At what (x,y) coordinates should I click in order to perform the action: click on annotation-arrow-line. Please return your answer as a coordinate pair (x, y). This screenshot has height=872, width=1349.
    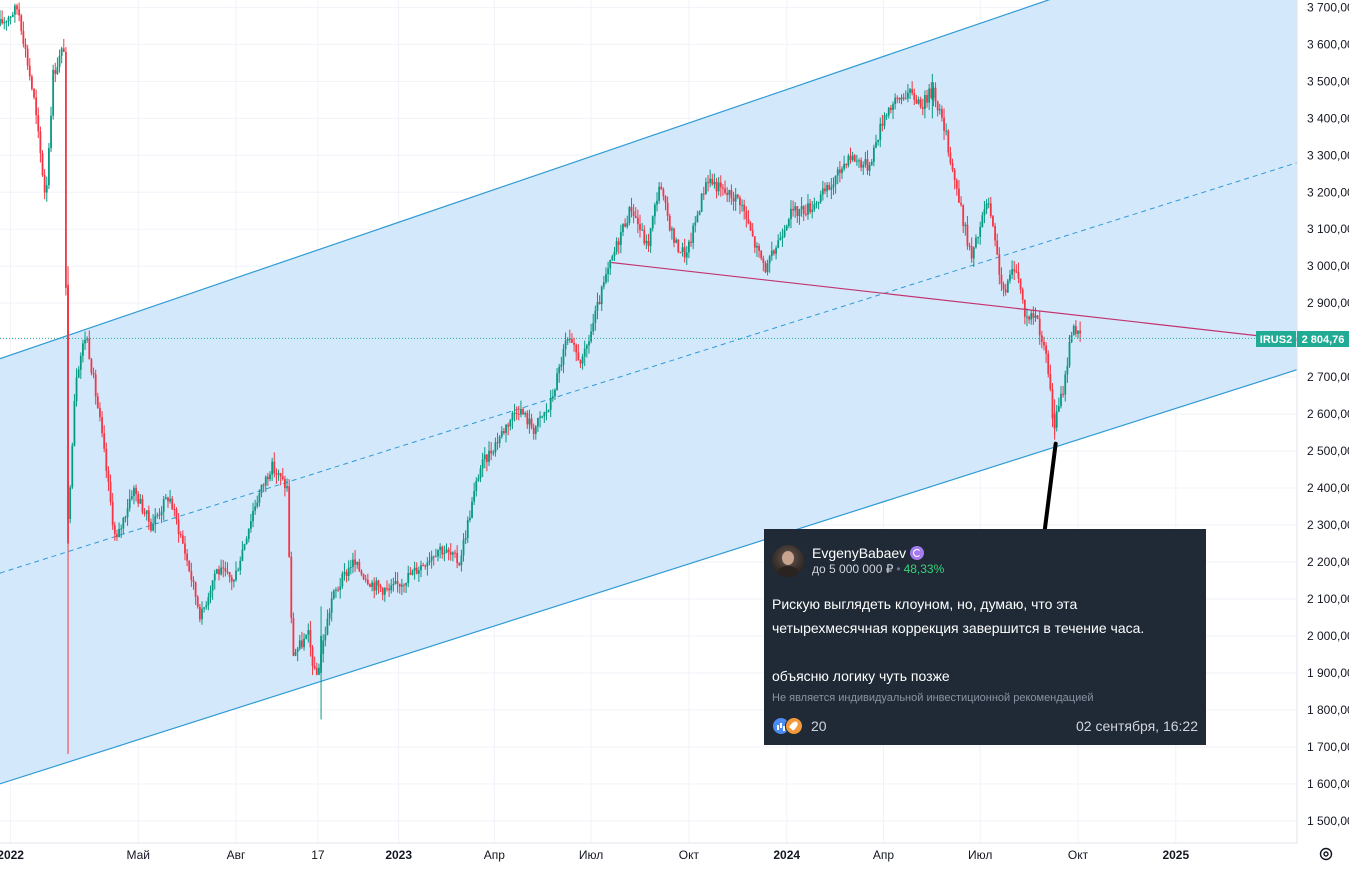
    Looking at the image, I should click on (1049, 490).